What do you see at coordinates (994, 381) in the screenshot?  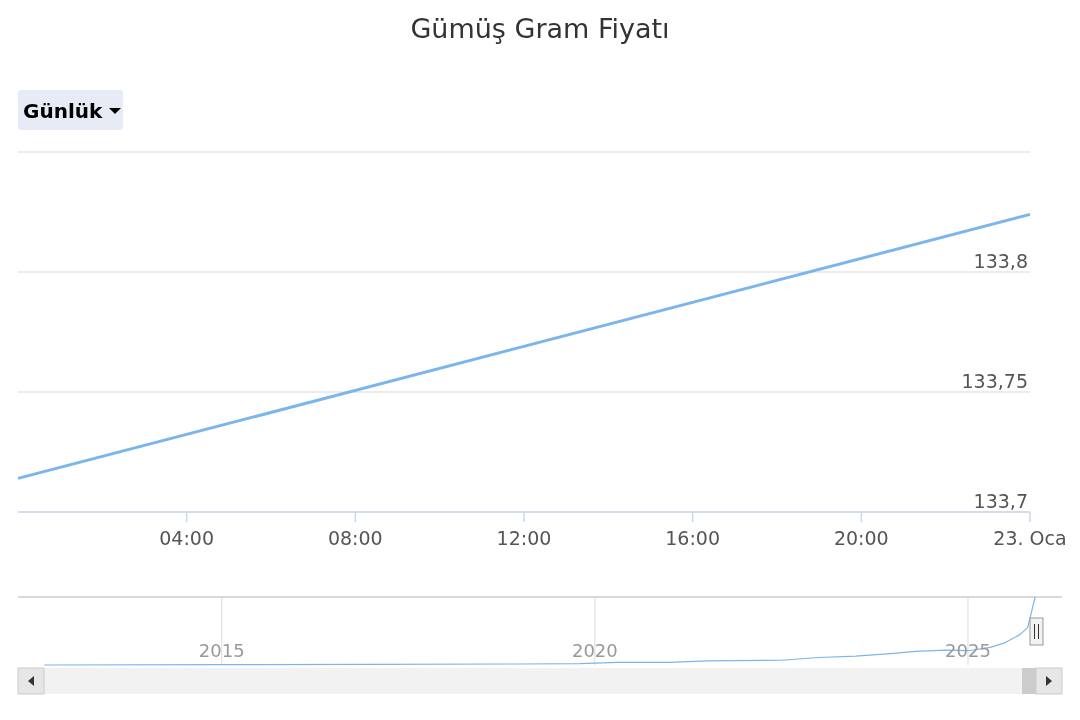 I see `y-tick-label: 133,75` at bounding box center [994, 381].